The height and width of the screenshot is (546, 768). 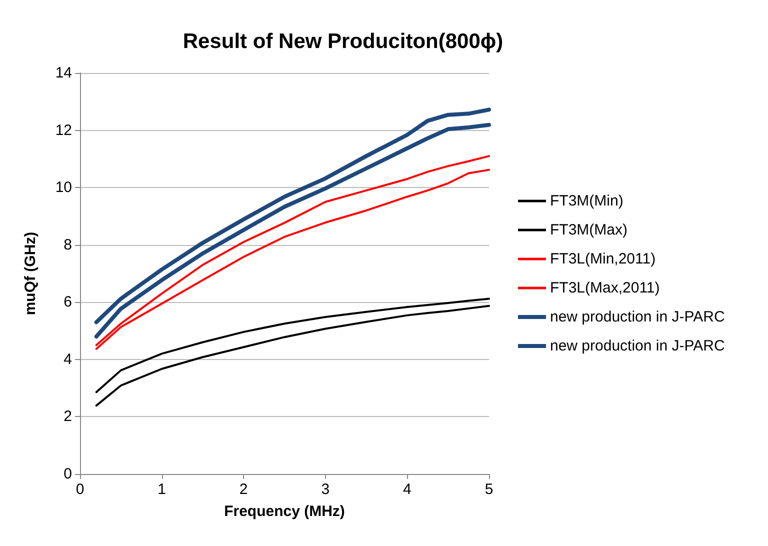 I want to click on x-tick-label: 5, so click(x=489, y=489).